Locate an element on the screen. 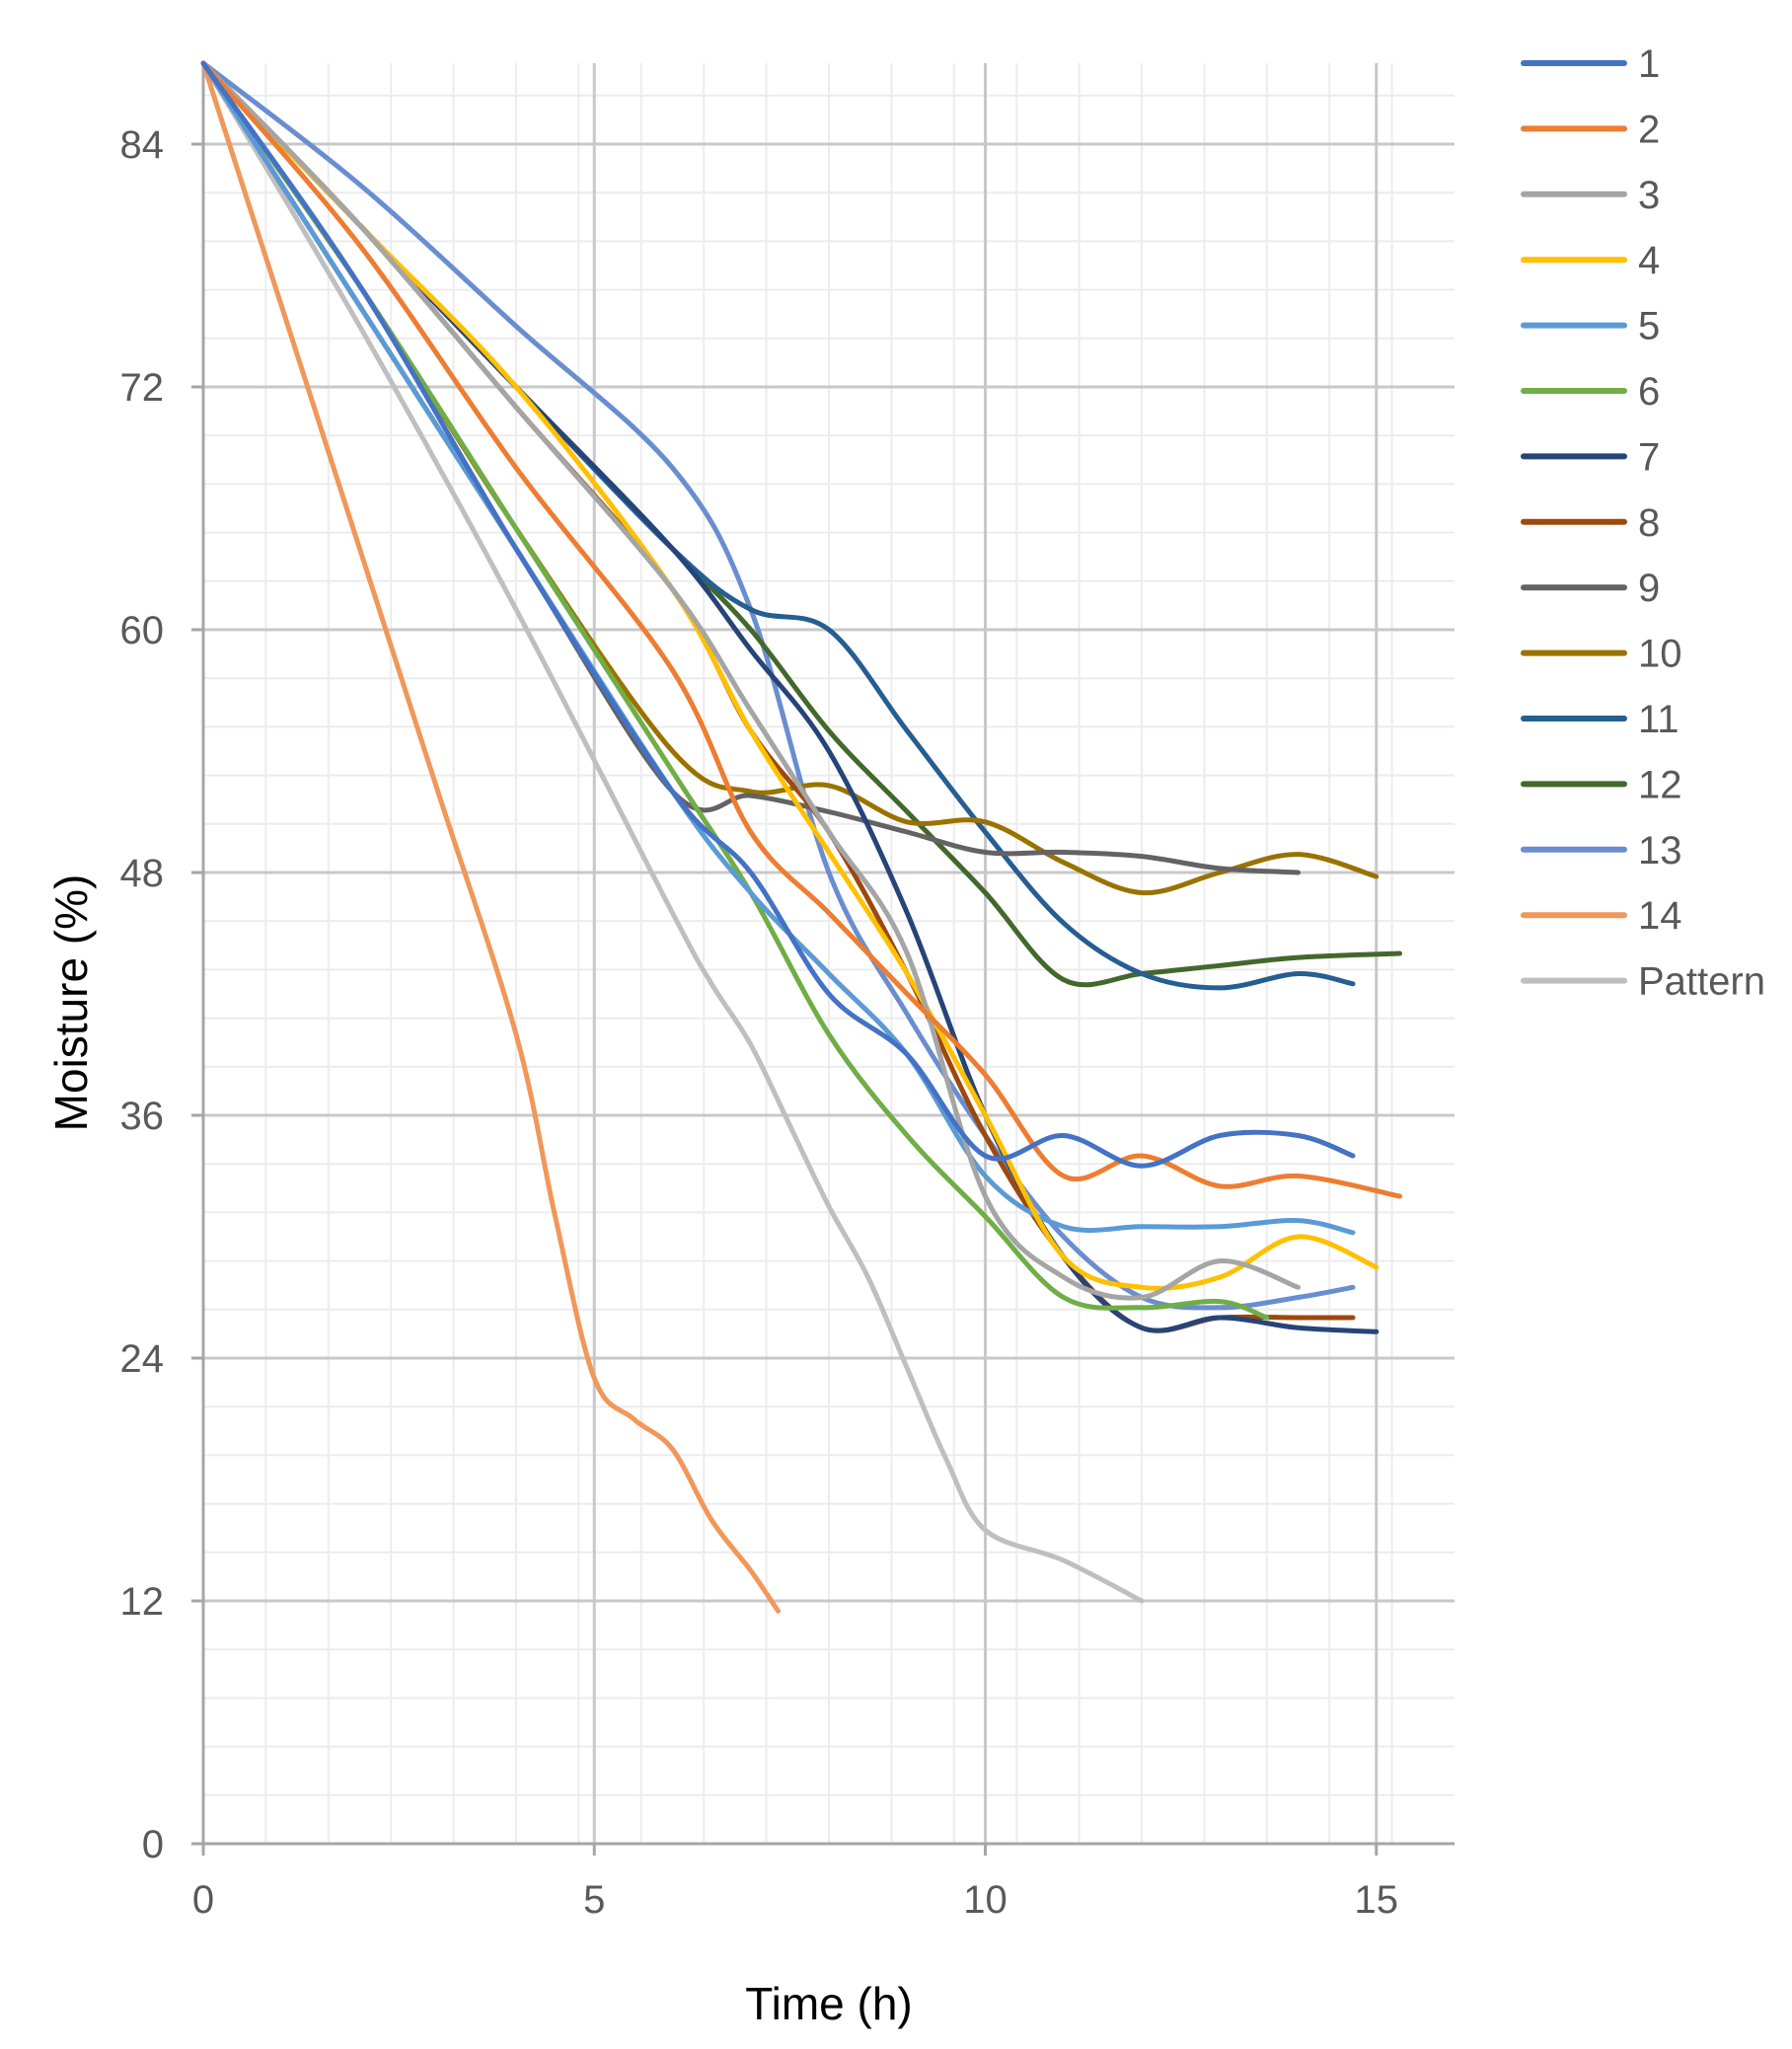 Image resolution: width=1792 pixels, height=2049 pixels. legend-label-7: 7 is located at coordinates (1649, 457).